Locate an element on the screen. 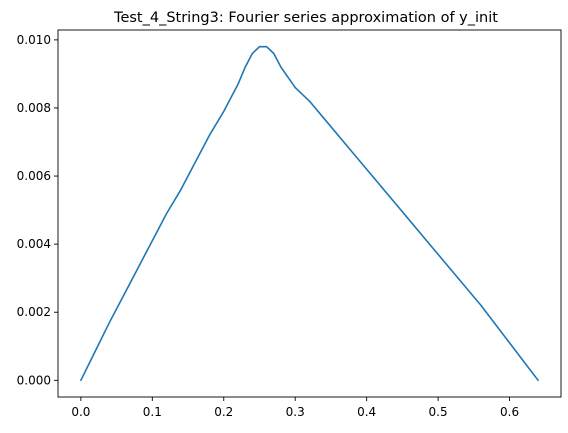 This screenshot has width=568, height=433. y-axis: 0.000 0.002 0.004 0.006 0.008 0.010 is located at coordinates (37, 210).